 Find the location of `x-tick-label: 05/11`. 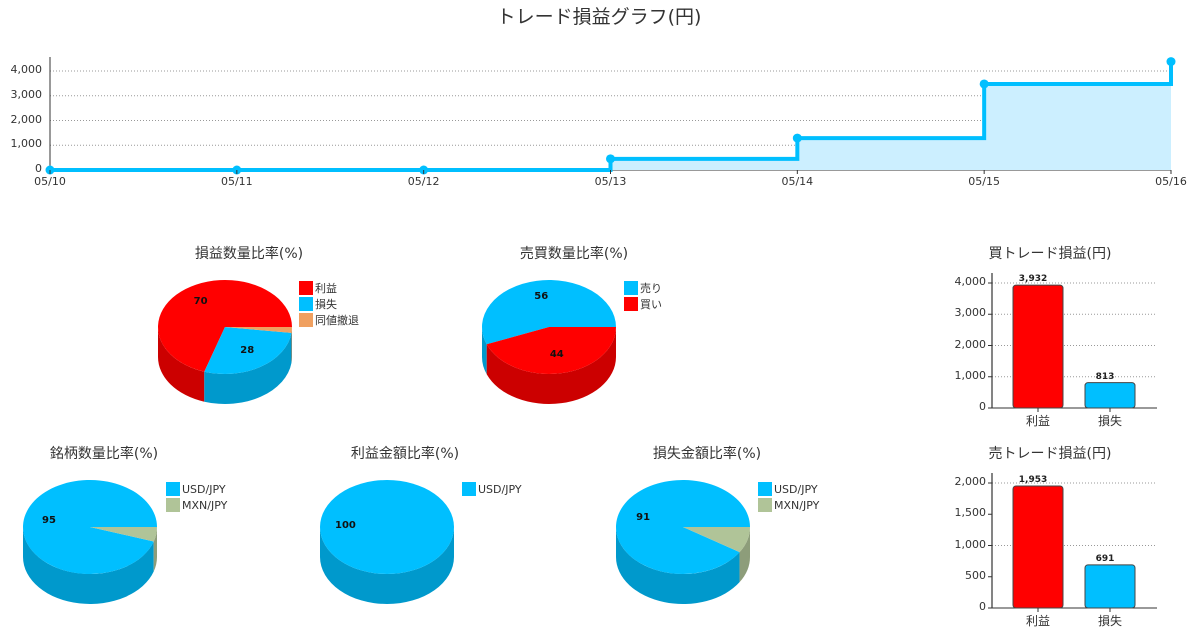

x-tick-label: 05/11 is located at coordinates (236, 181).